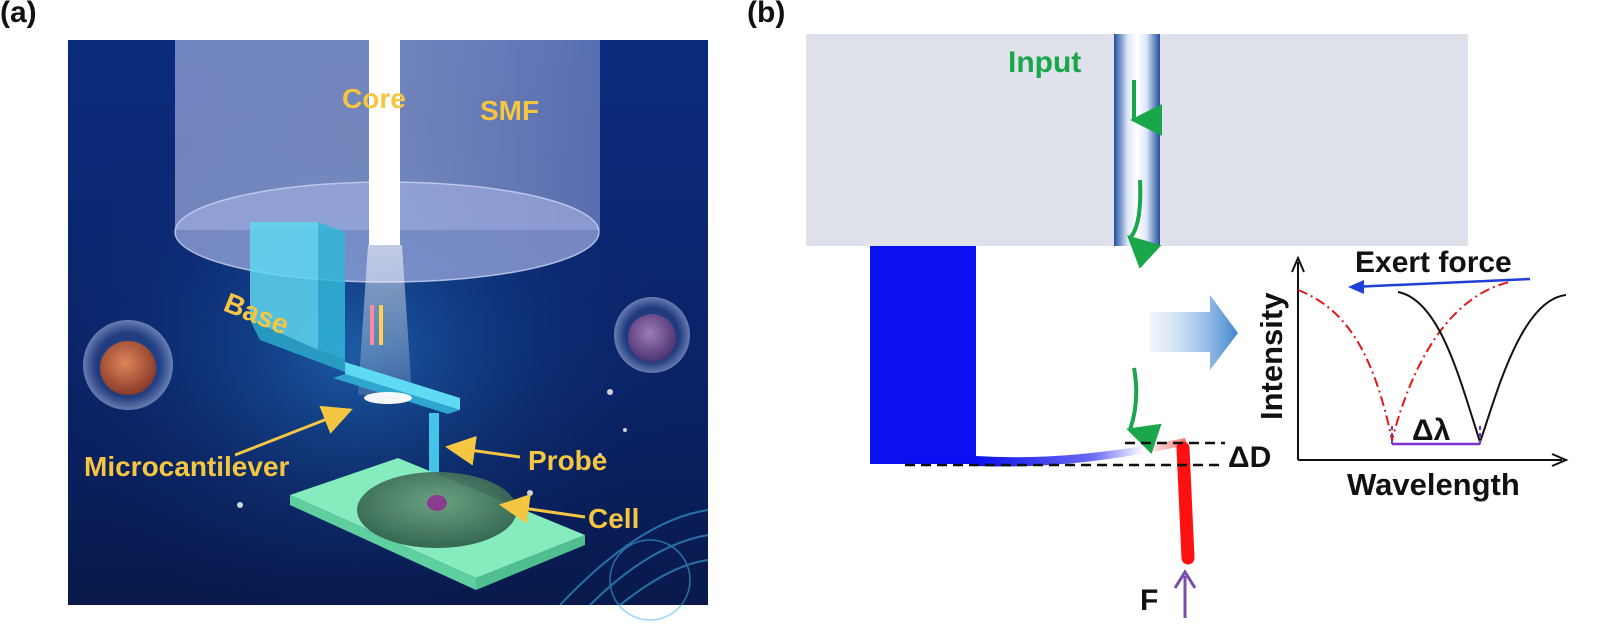  What do you see at coordinates (128, 365) in the screenshot?
I see `floating-cell-left` at bounding box center [128, 365].